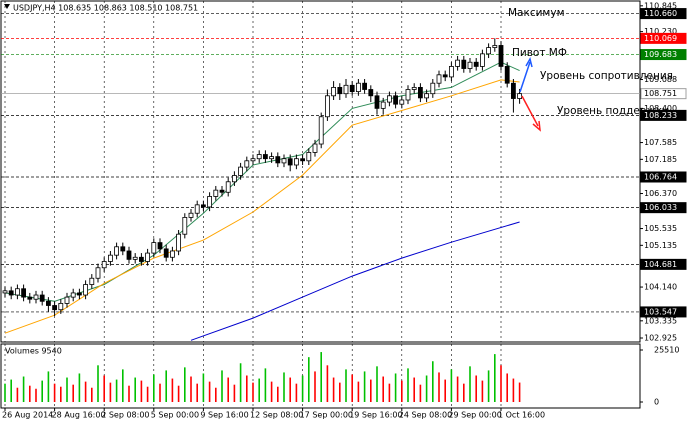 This screenshot has width=688, height=428. Describe the element at coordinates (660, 13) in the screenshot. I see `level-label: 110.660` at that location.